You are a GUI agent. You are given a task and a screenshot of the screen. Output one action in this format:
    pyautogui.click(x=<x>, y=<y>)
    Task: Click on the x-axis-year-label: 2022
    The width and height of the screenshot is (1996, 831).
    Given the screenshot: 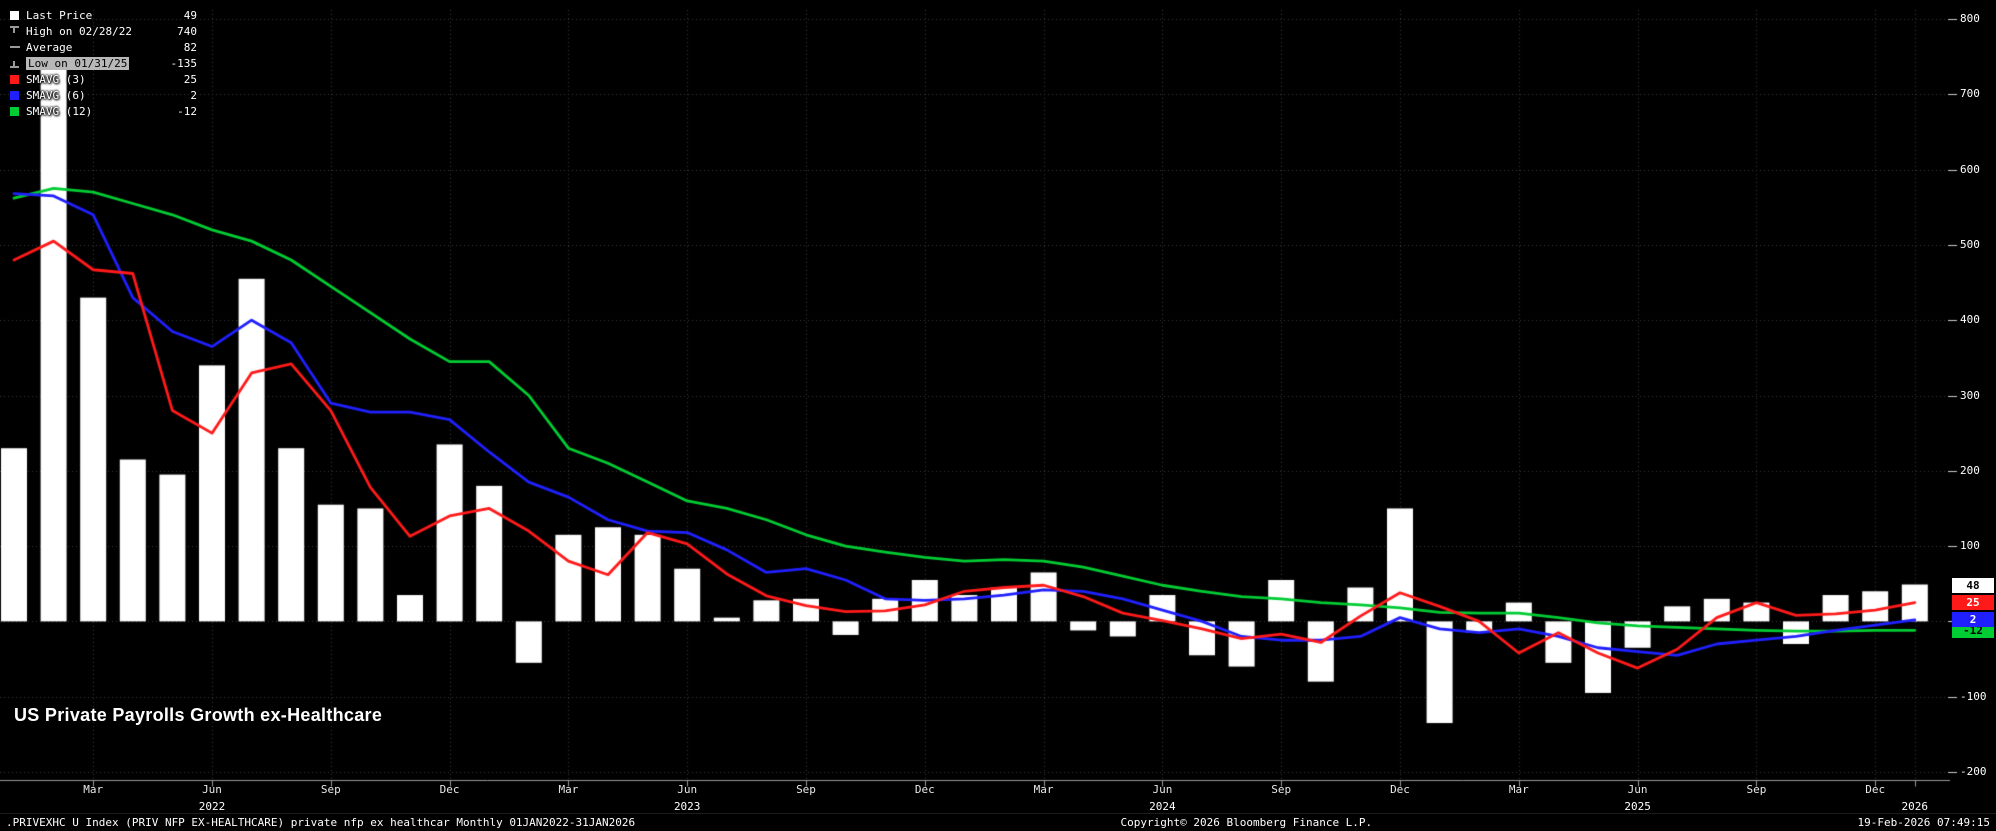 What is the action you would take?
    pyautogui.click(x=212, y=806)
    